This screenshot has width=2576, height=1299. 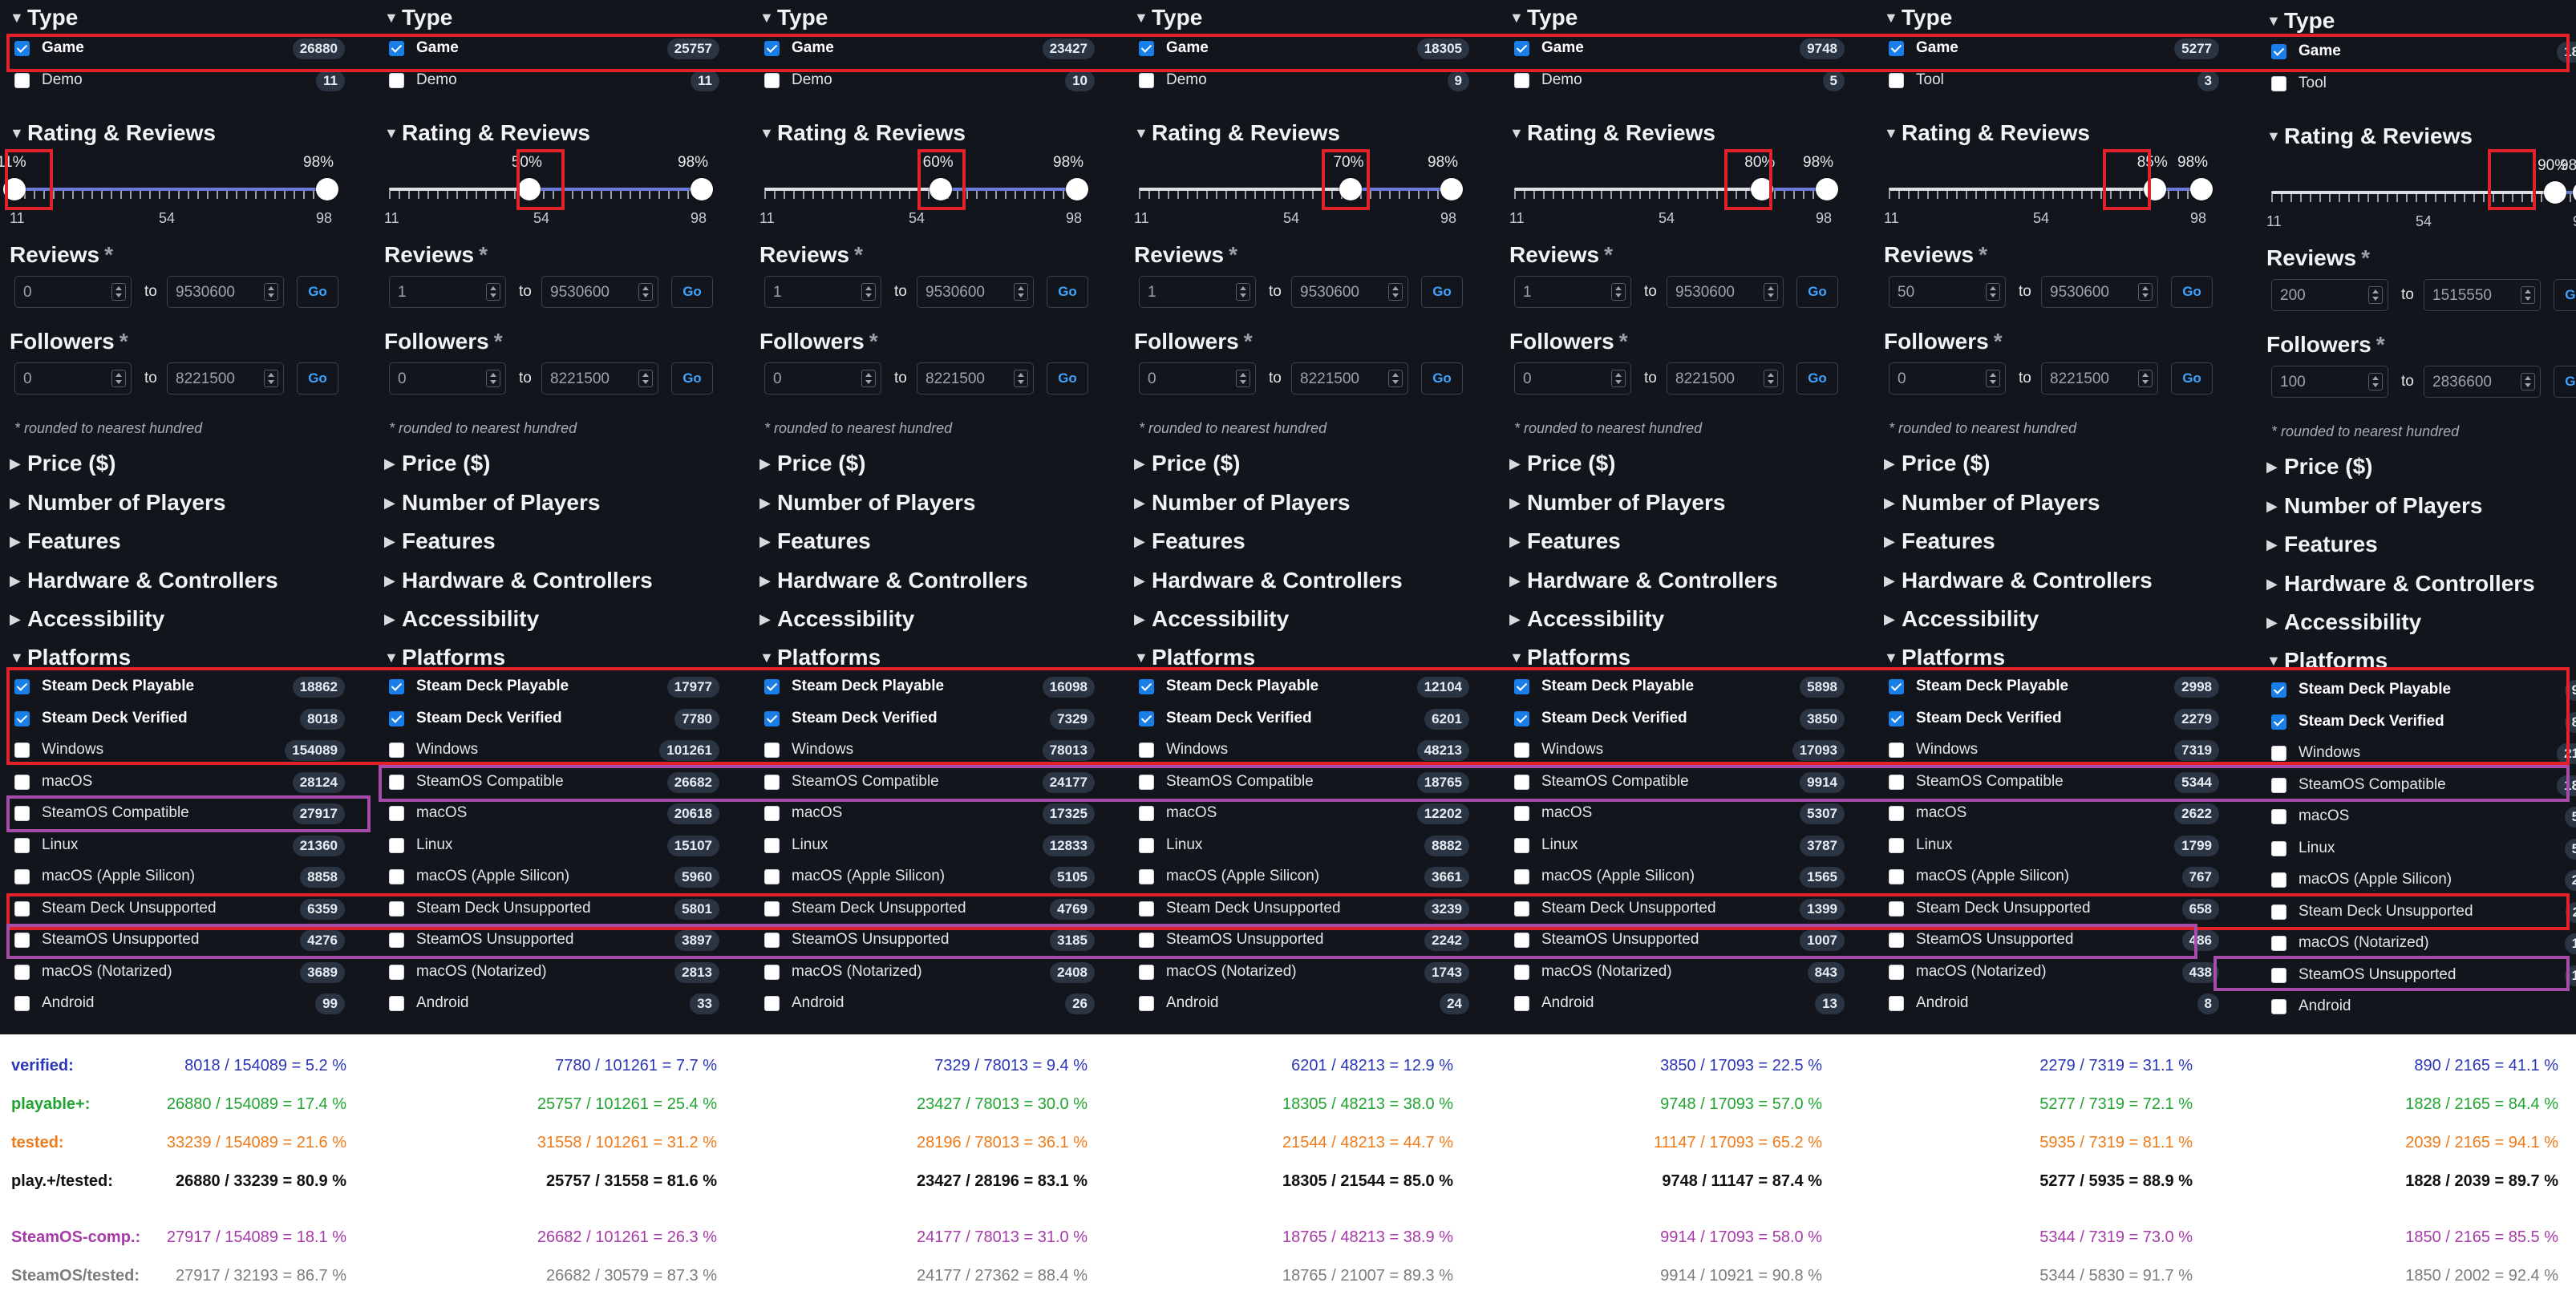 What do you see at coordinates (177, 846) in the screenshot?
I see `platform-filter-row: Linux 21360` at bounding box center [177, 846].